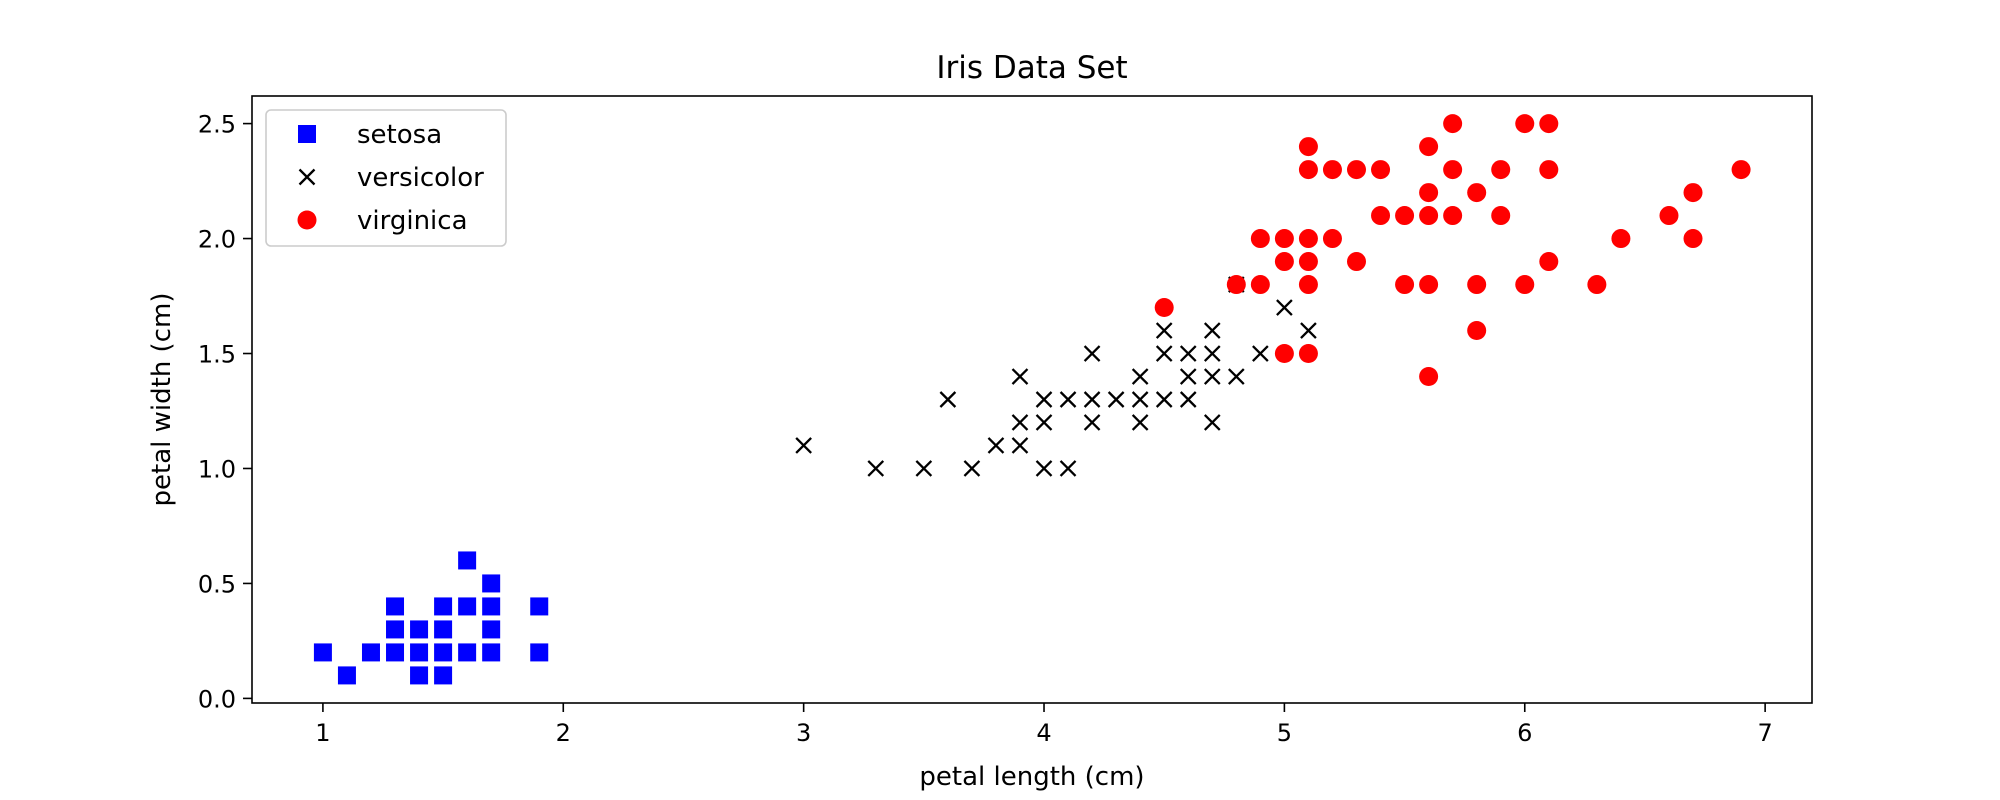  What do you see at coordinates (420, 178) in the screenshot?
I see `legend-label-versicolor: versicolor` at bounding box center [420, 178].